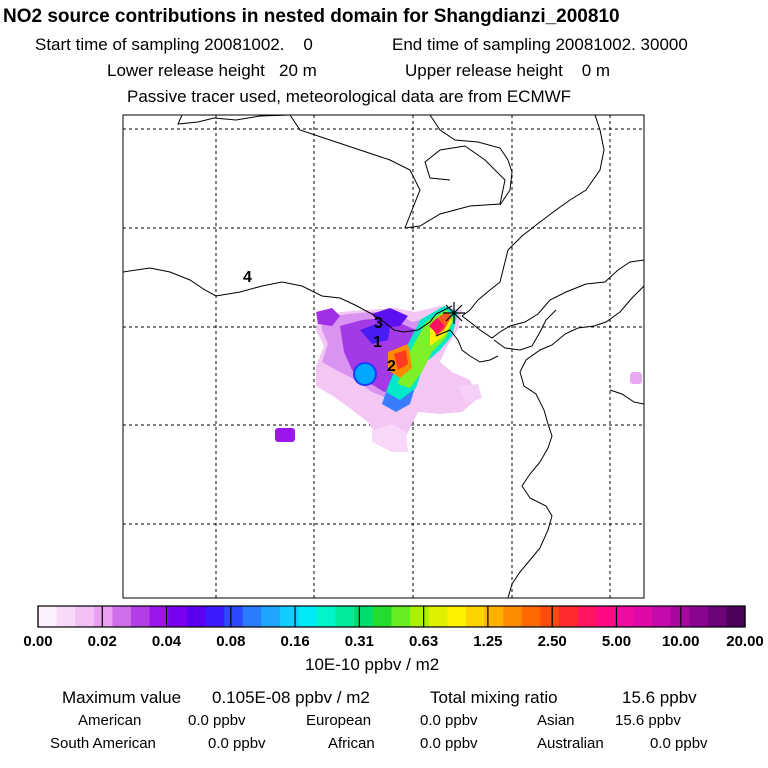  What do you see at coordinates (377, 342) in the screenshot?
I see `region-label-1: 1` at bounding box center [377, 342].